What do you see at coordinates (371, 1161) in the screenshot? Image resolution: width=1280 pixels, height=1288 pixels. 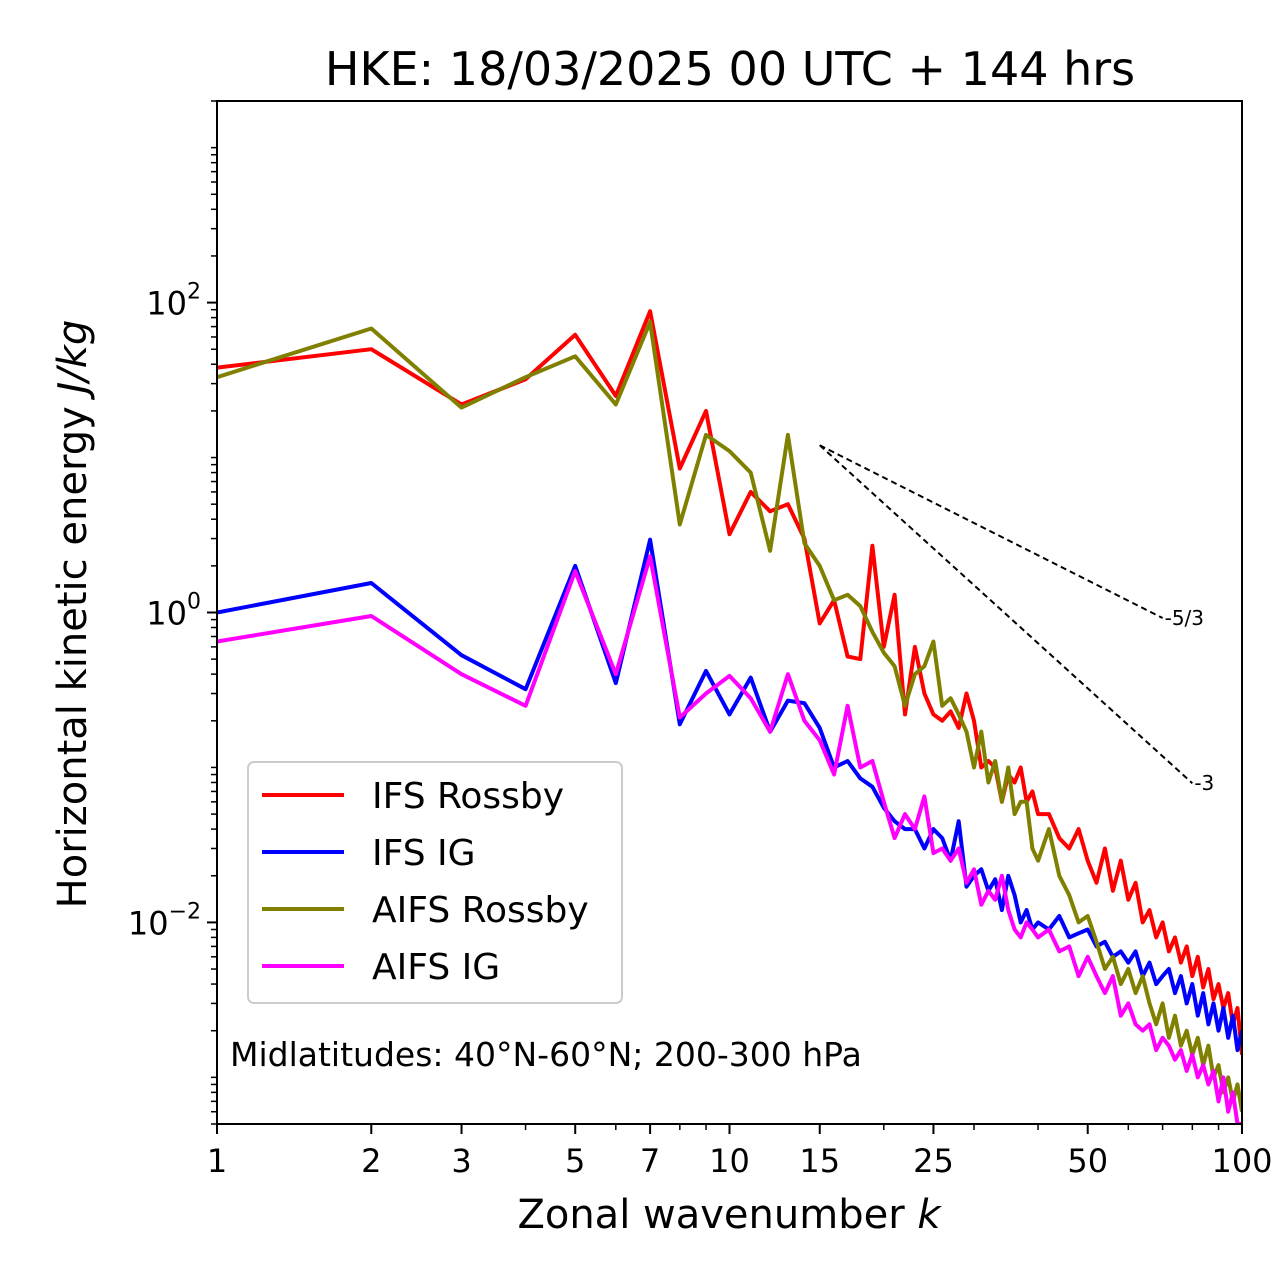 I see `x-tick-label: 2` at bounding box center [371, 1161].